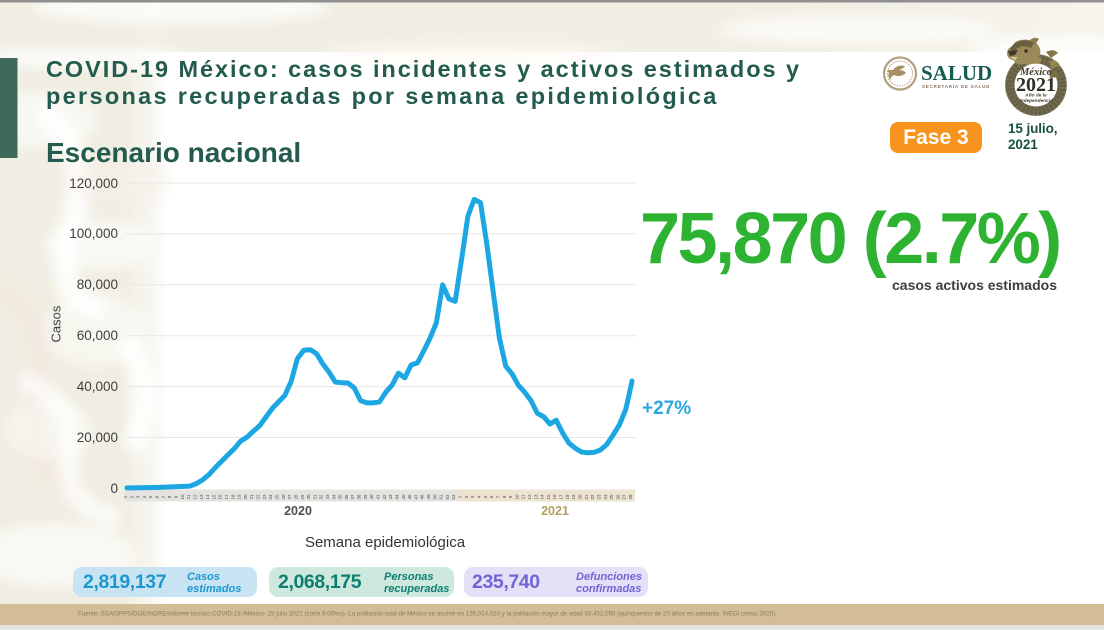 This screenshot has height=630, width=1104. What do you see at coordinates (333, 497) in the screenshot?
I see `svg-text: 34` at bounding box center [333, 497].